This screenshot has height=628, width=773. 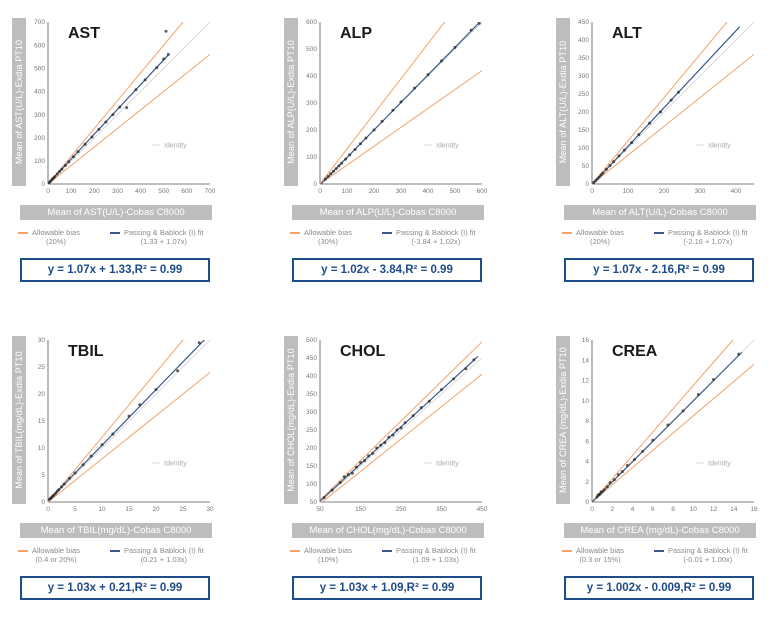 What do you see at coordinates (186, 191) in the screenshot?
I see `x-tick-label: 600` at bounding box center [186, 191].